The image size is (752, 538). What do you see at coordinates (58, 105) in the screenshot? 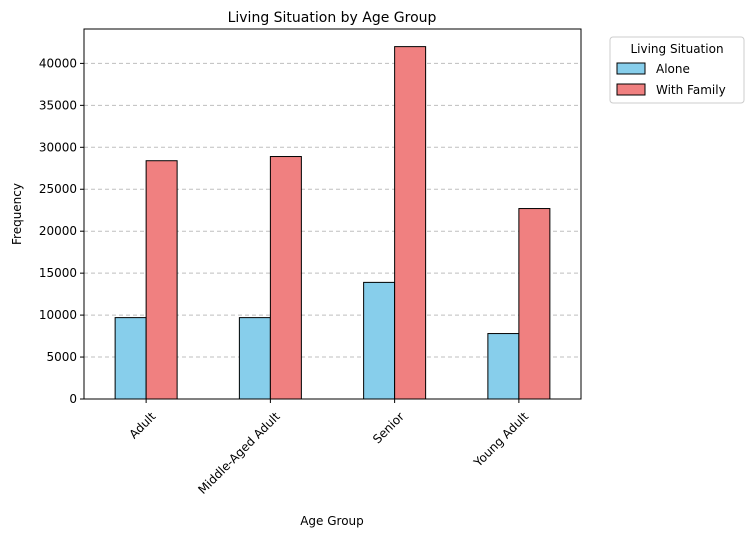
I see `y-tick-label: 35000` at bounding box center [58, 105].